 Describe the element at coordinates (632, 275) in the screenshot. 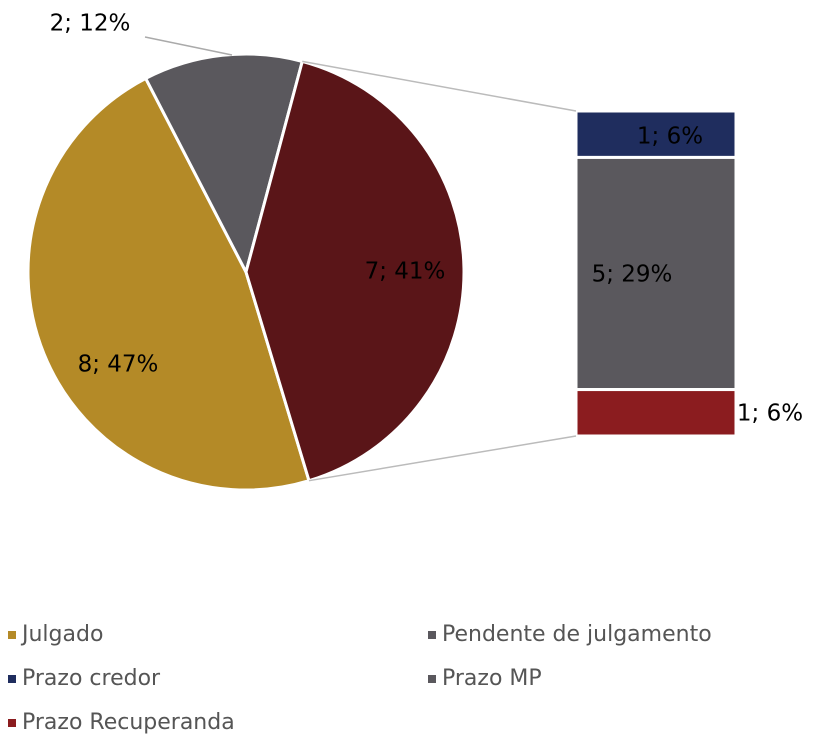

I see `data-label: 5; 29%` at that location.